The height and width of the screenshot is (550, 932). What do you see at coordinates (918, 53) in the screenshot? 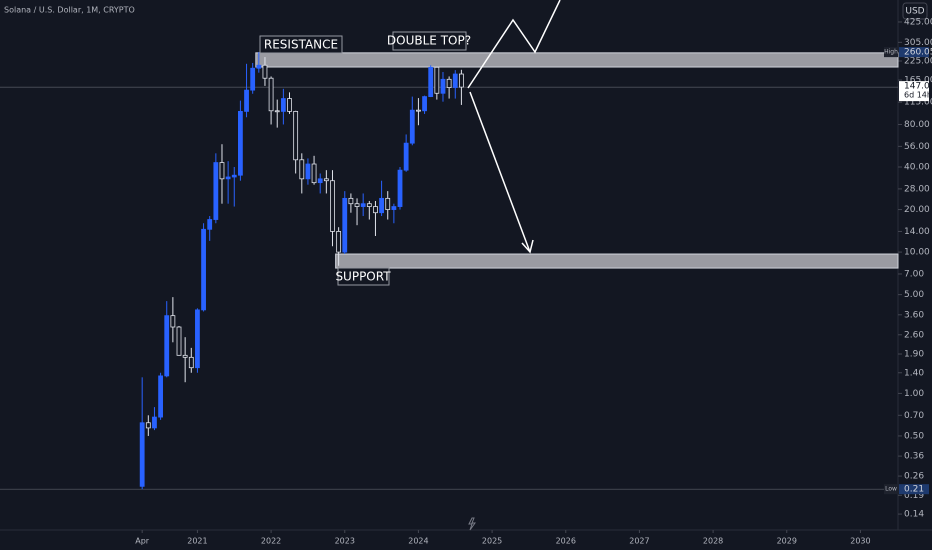
I see `marker-value: 260.05` at bounding box center [918, 53].